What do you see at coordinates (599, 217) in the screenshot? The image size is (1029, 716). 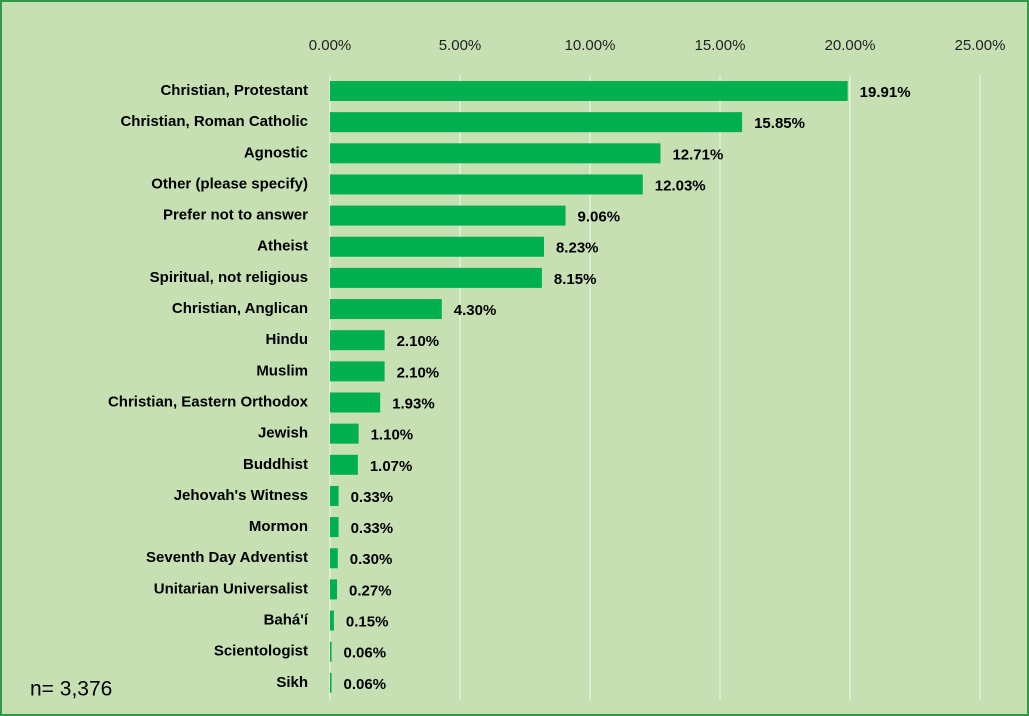 I see `value-label: 9.06%` at bounding box center [599, 217].